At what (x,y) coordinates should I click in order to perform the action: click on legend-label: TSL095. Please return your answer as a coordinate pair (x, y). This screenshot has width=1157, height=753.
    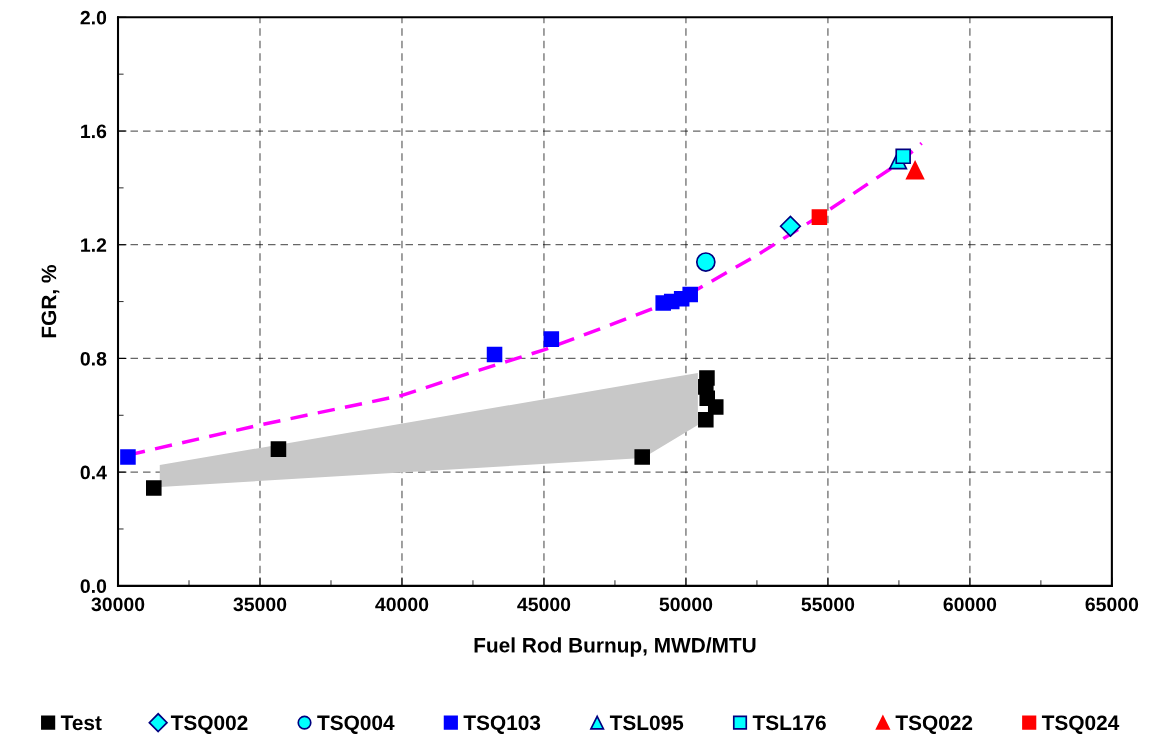
    Looking at the image, I should click on (646, 723).